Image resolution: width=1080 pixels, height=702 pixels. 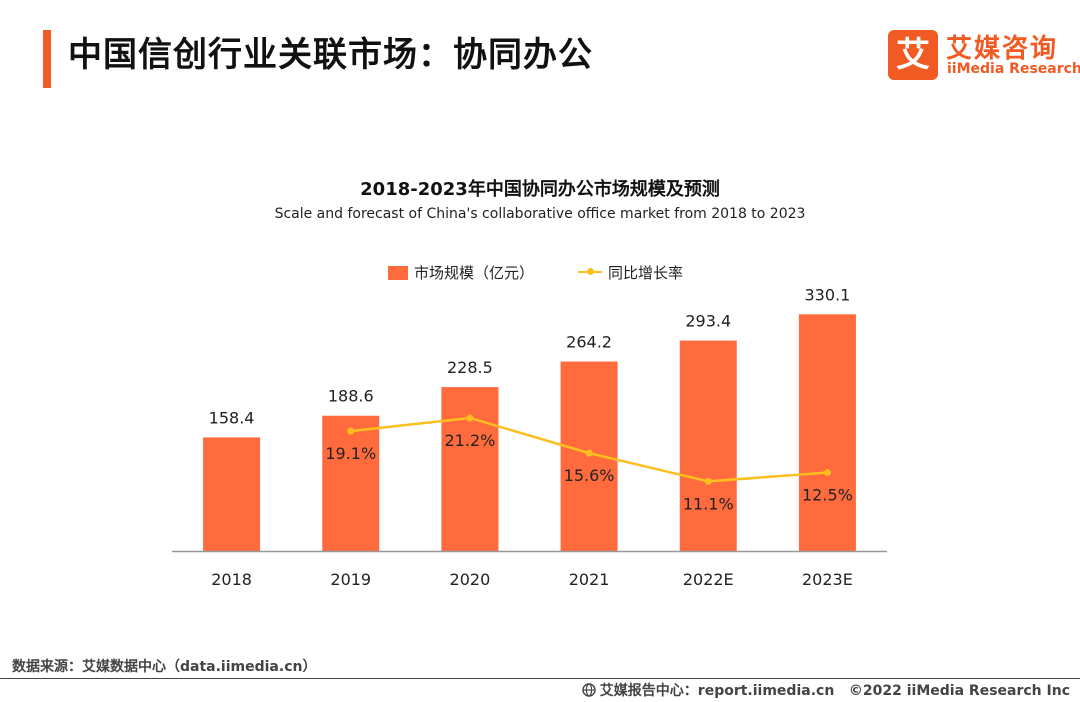 What do you see at coordinates (1013, 69) in the screenshot?
I see `logo-name-en: iiMedia Research` at bounding box center [1013, 69].